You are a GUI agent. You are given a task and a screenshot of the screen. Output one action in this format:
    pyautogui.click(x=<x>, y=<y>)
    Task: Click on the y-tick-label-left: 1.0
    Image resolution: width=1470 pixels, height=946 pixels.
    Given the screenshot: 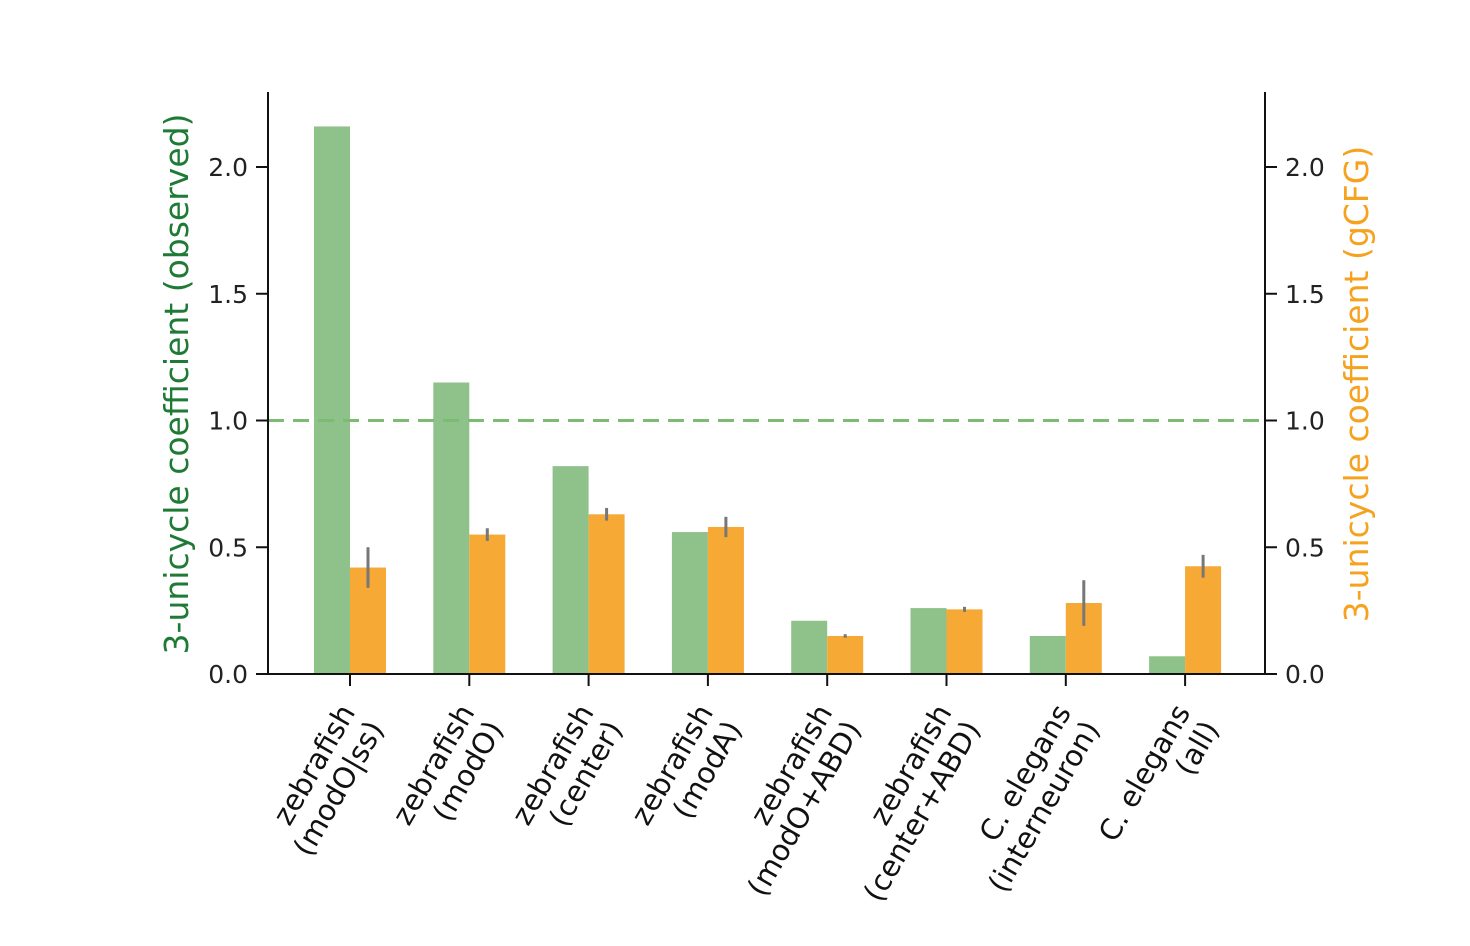 What is the action you would take?
    pyautogui.click(x=228, y=421)
    